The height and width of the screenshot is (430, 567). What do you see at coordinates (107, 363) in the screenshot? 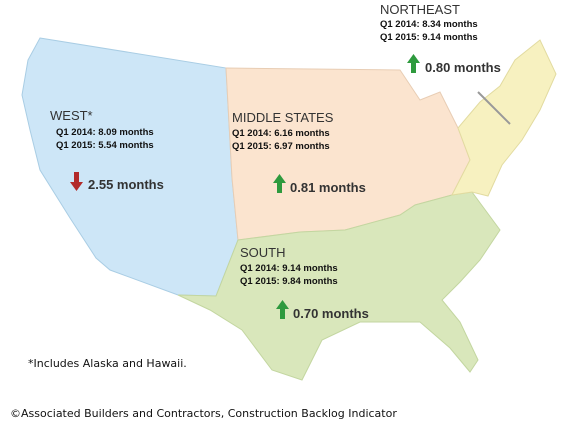
I see `footnote: *Includes Alaska and Hawaii.` at bounding box center [107, 363].